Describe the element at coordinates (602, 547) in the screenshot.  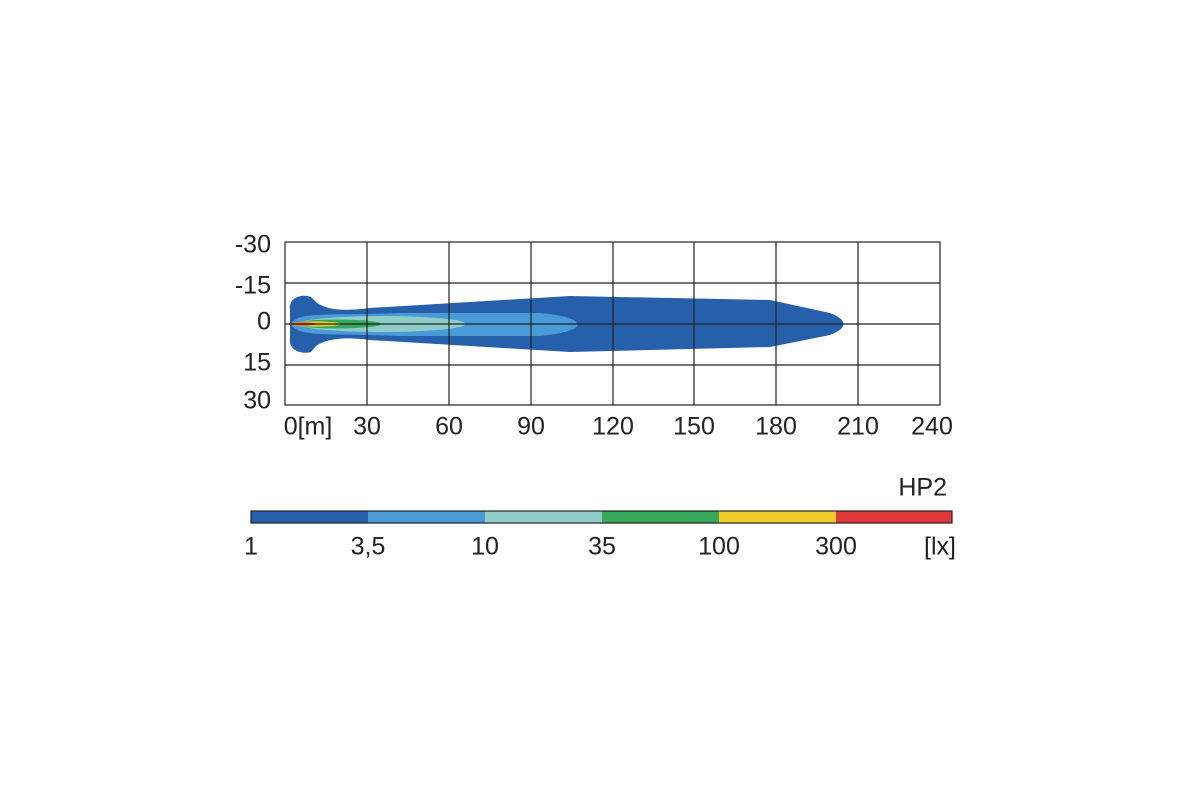
I see `legend-label: 35` at that location.